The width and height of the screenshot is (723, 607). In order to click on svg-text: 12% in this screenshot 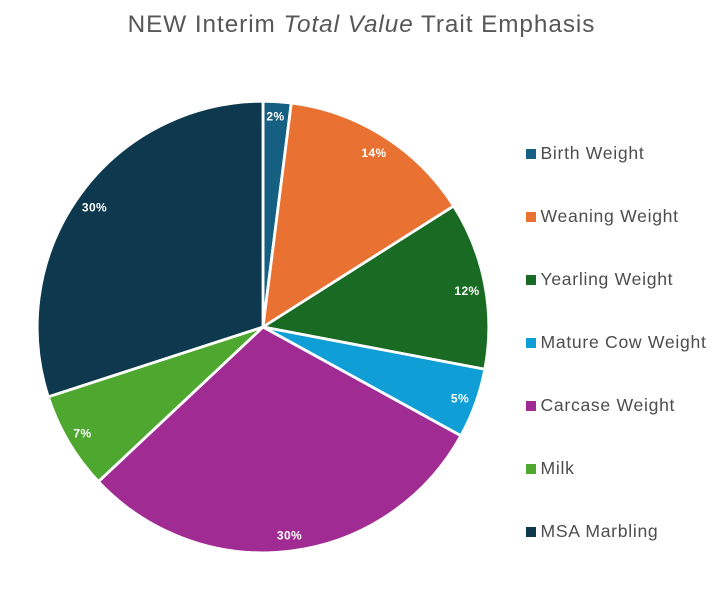, I will do `click(466, 291)`.